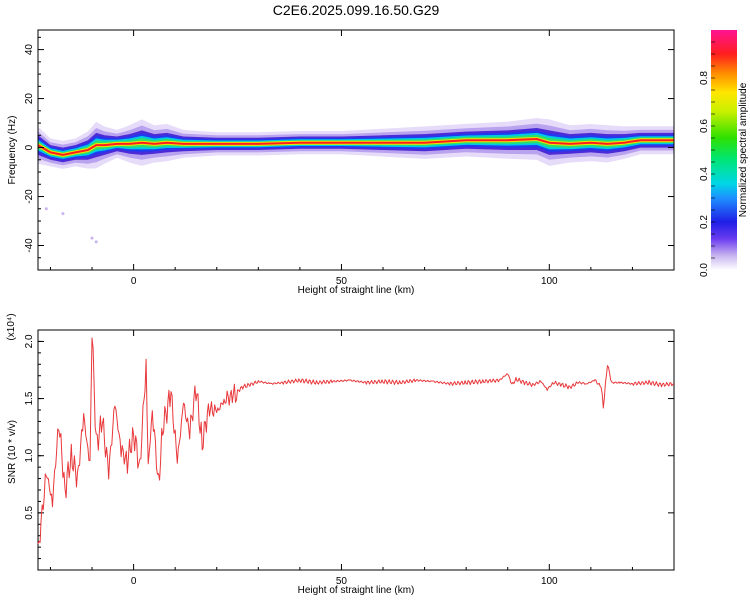 The image size is (750, 600). Describe the element at coordinates (11, 326) in the screenshot. I see `snr-multiplier: (x10⁴)` at that location.